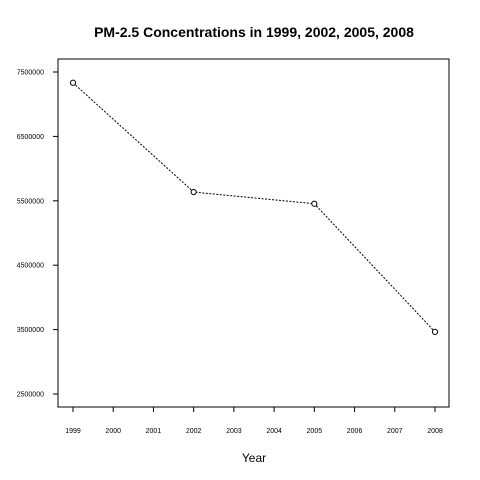 This screenshot has height=480, width=480. What do you see at coordinates (113, 431) in the screenshot?
I see `x-tick-label-1: 2000` at bounding box center [113, 431].